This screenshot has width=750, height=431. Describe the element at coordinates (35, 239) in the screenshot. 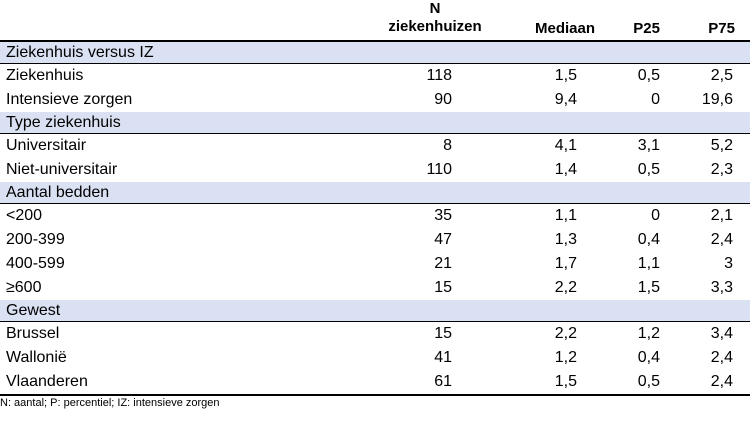

I see `row-label: 200-399` at that location.